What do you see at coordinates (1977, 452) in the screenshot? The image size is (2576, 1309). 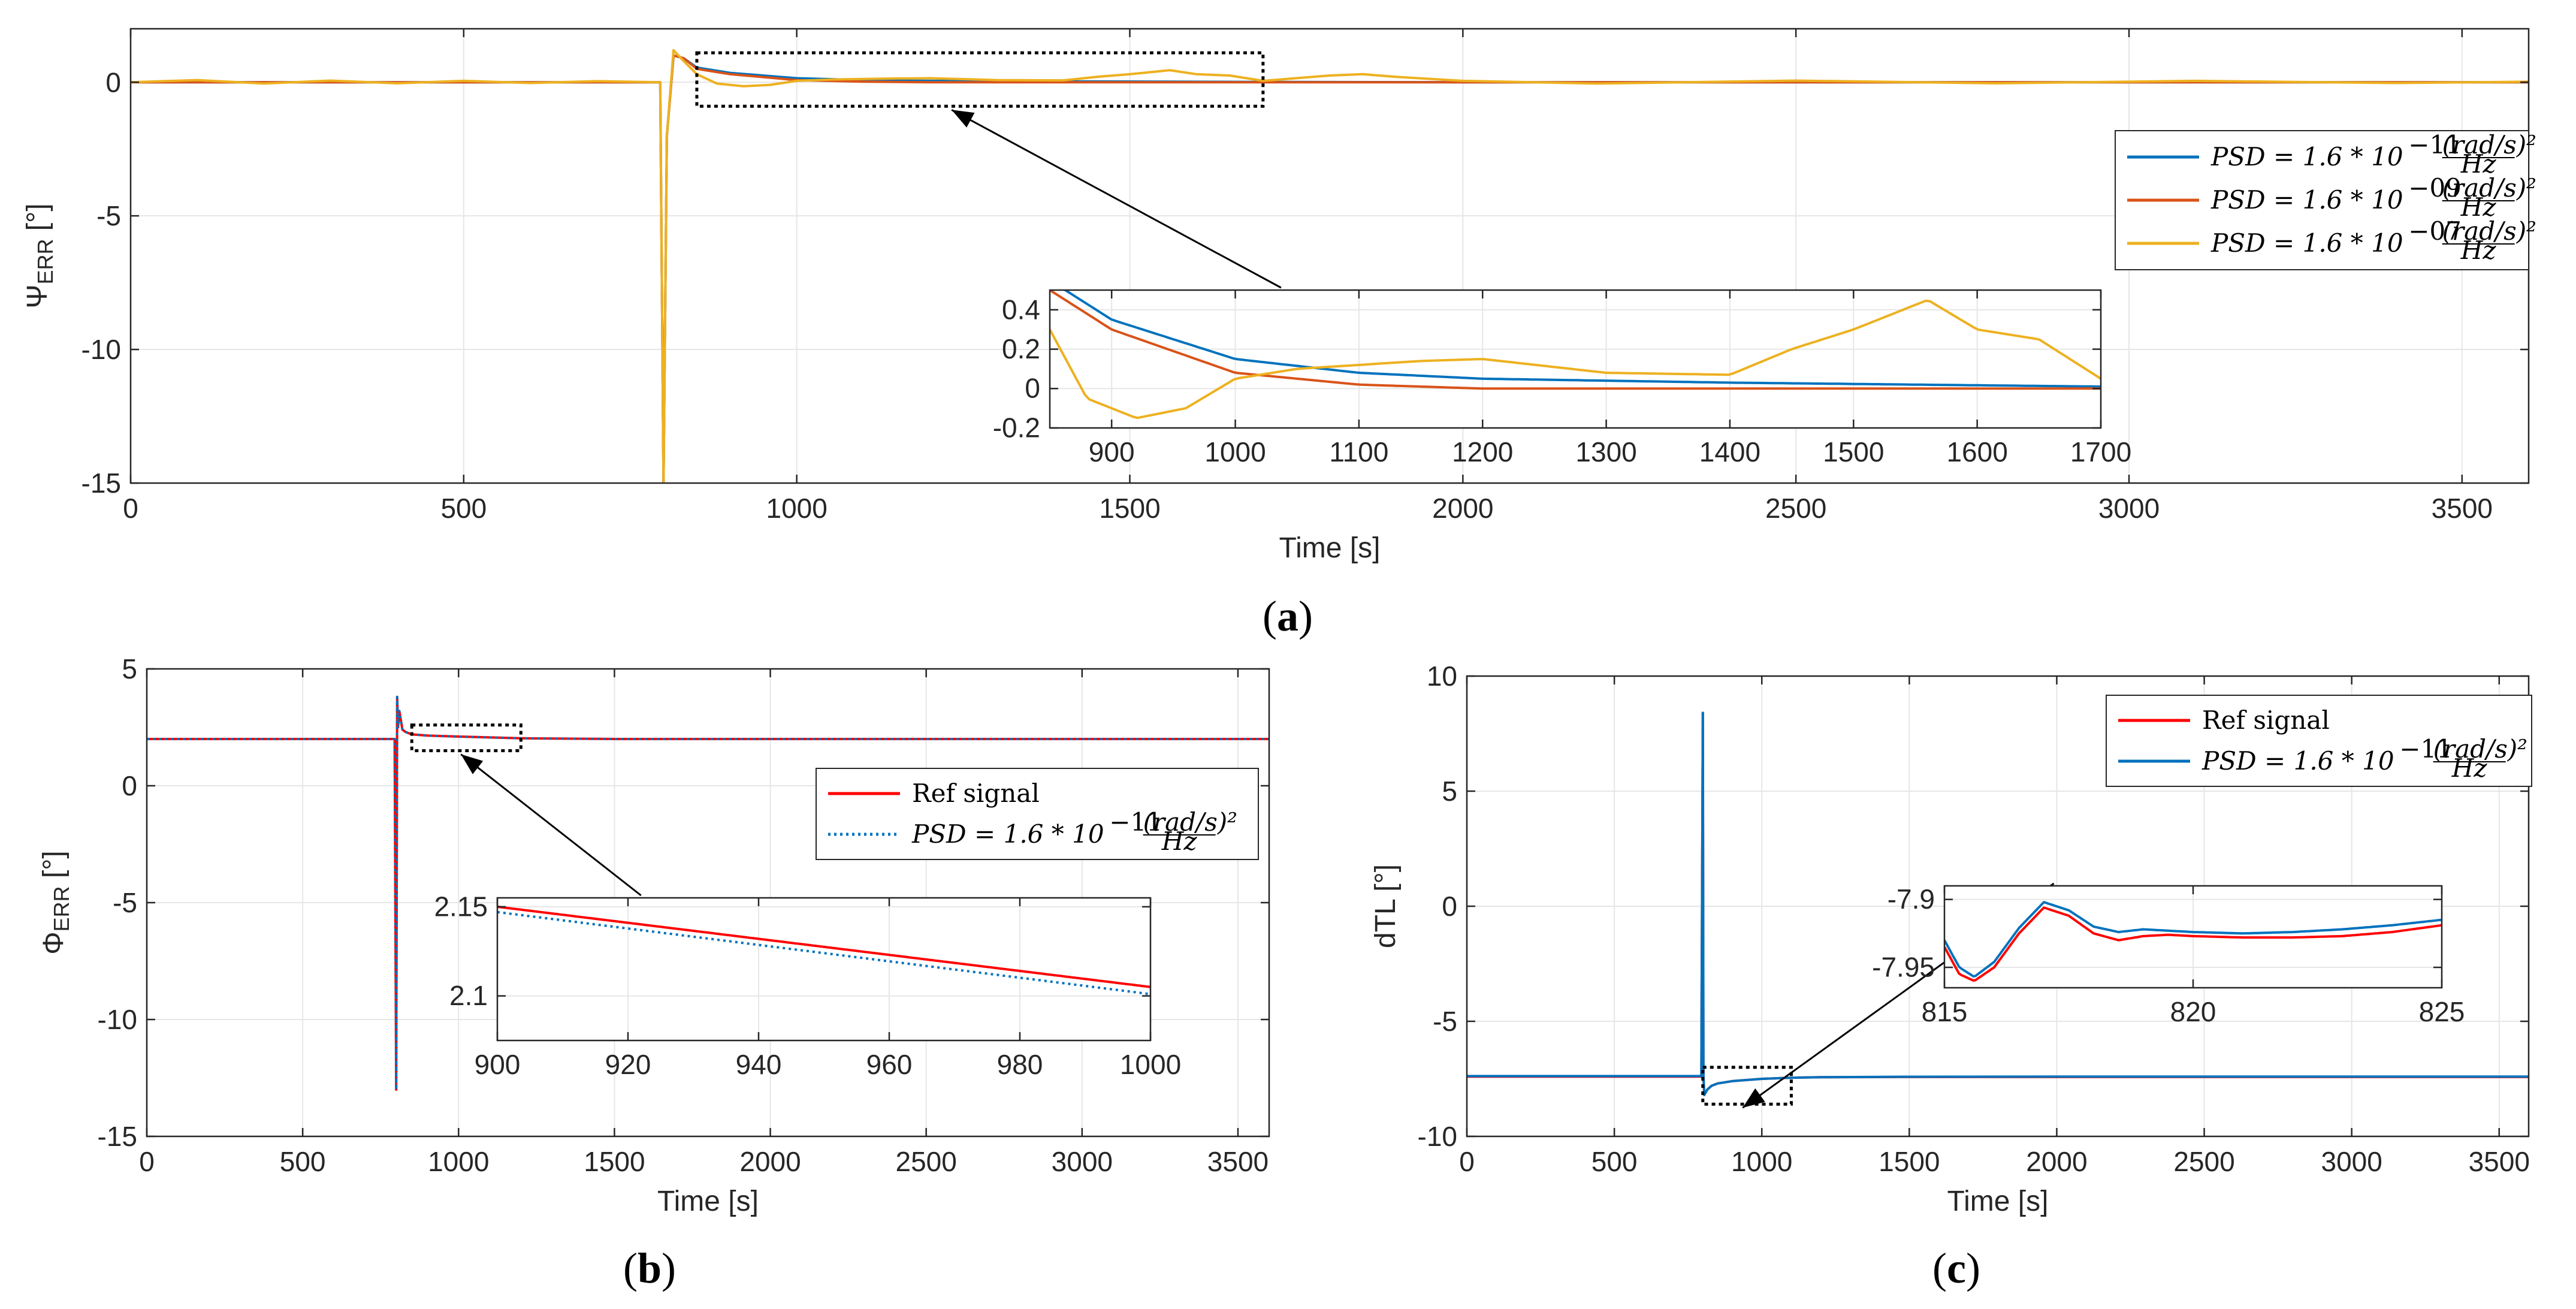 I see `x-tick-label: 1600` at bounding box center [1977, 452].